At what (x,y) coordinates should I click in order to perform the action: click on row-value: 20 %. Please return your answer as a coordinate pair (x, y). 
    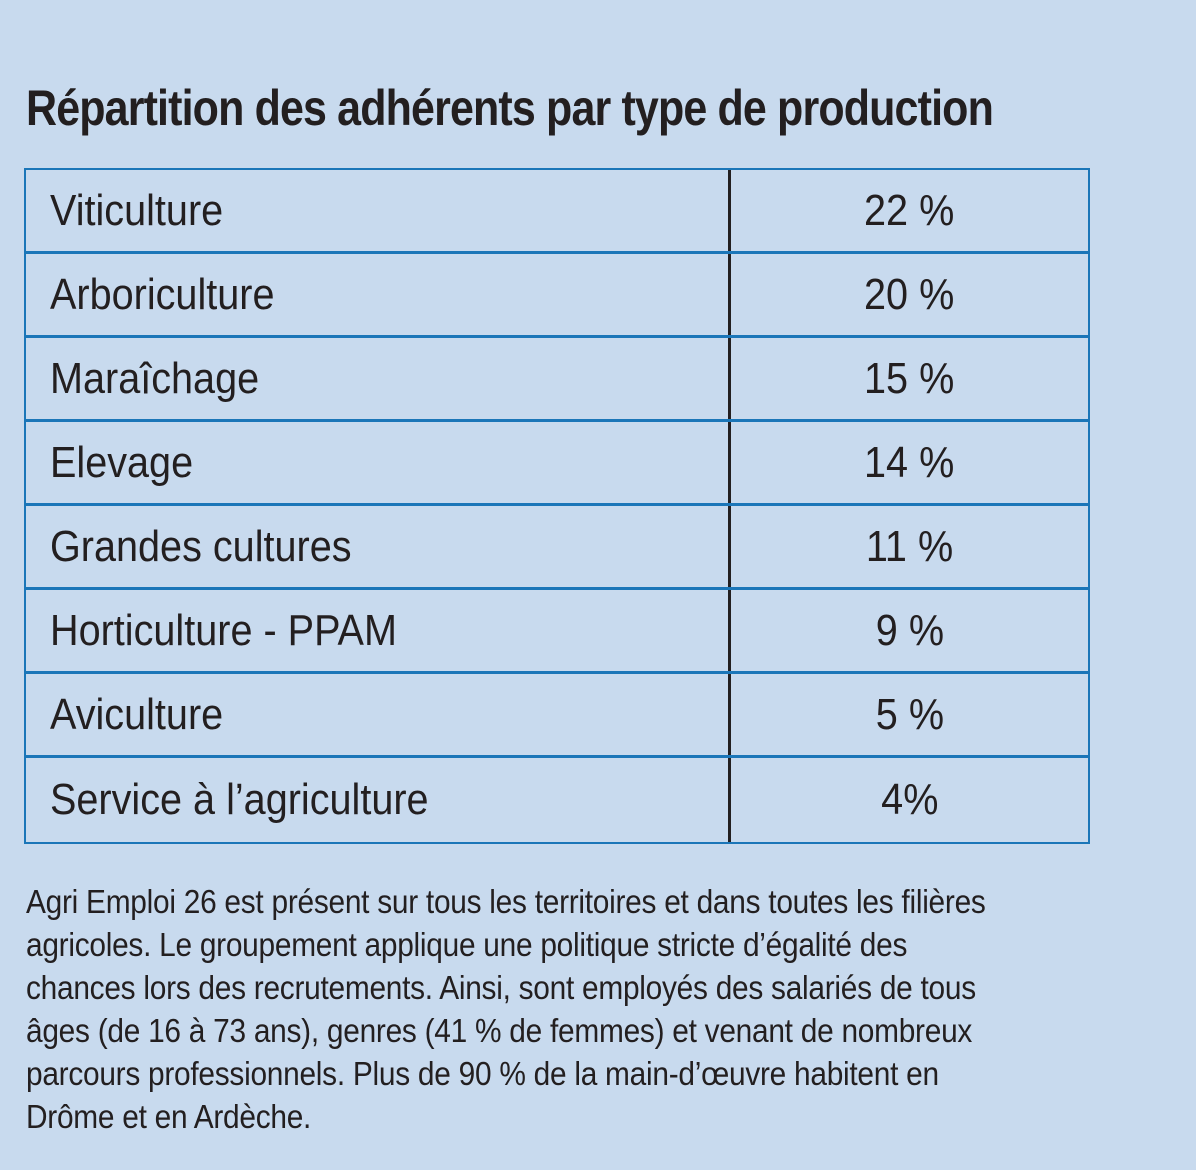
    Looking at the image, I should click on (909, 294).